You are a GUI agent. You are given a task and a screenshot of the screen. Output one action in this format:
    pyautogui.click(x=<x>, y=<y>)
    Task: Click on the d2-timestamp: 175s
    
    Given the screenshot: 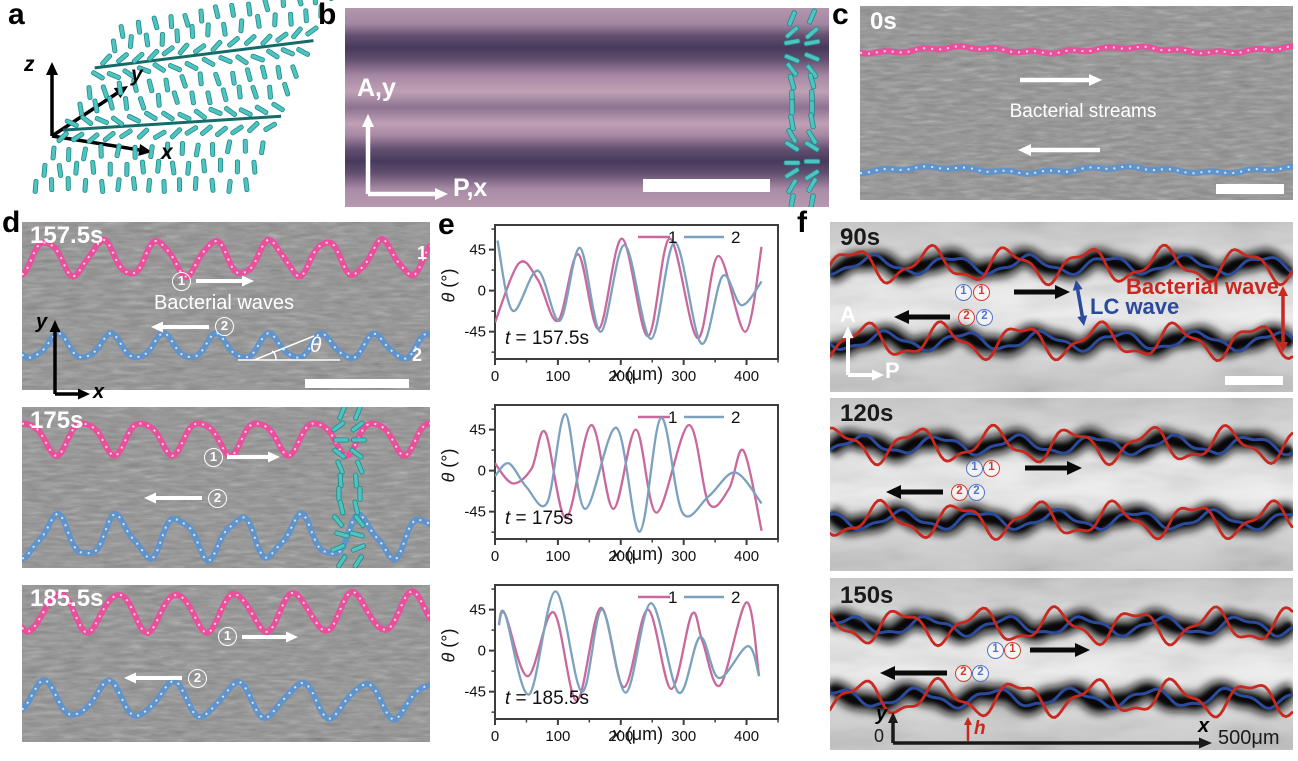 What is the action you would take?
    pyautogui.click(x=57, y=420)
    